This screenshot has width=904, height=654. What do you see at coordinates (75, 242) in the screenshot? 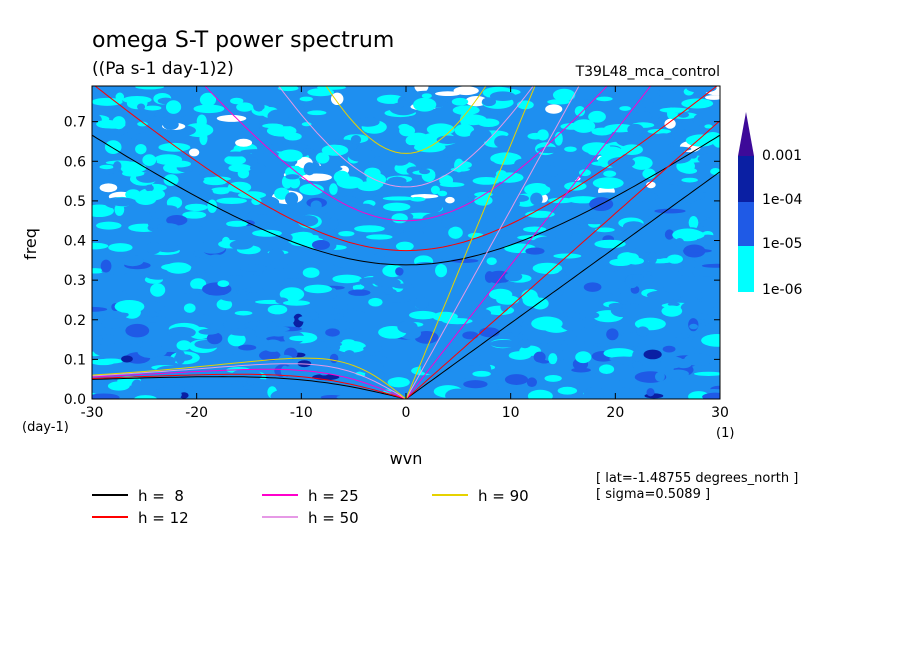
I see `y-tick-label: 0.4` at bounding box center [75, 242].